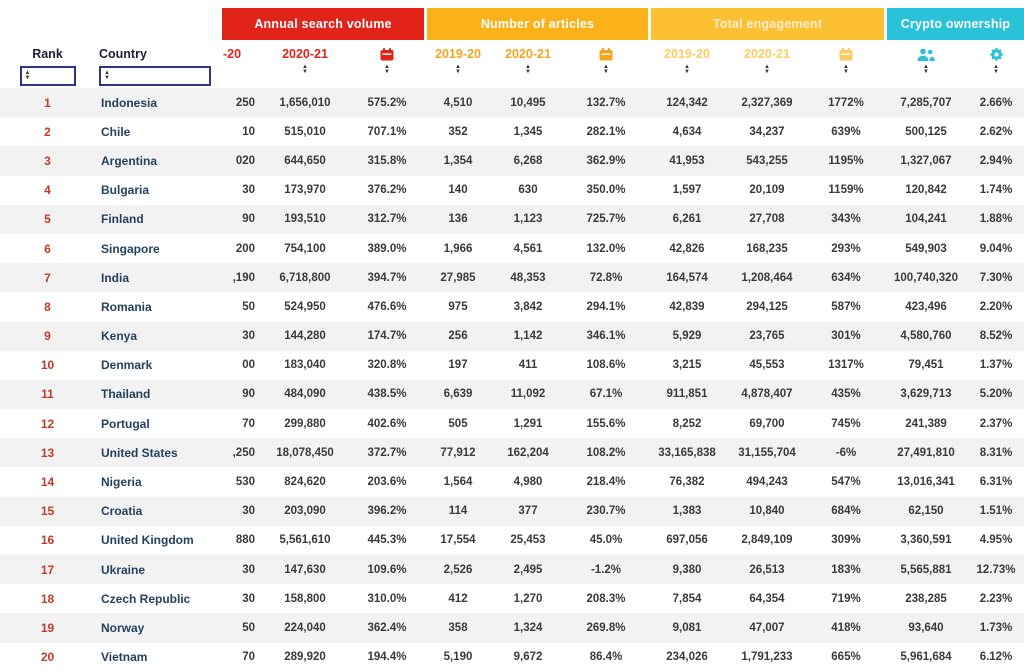 This screenshot has width=1024, height=672. Describe the element at coordinates (122, 219) in the screenshot. I see `cell-country: Finland` at that location.